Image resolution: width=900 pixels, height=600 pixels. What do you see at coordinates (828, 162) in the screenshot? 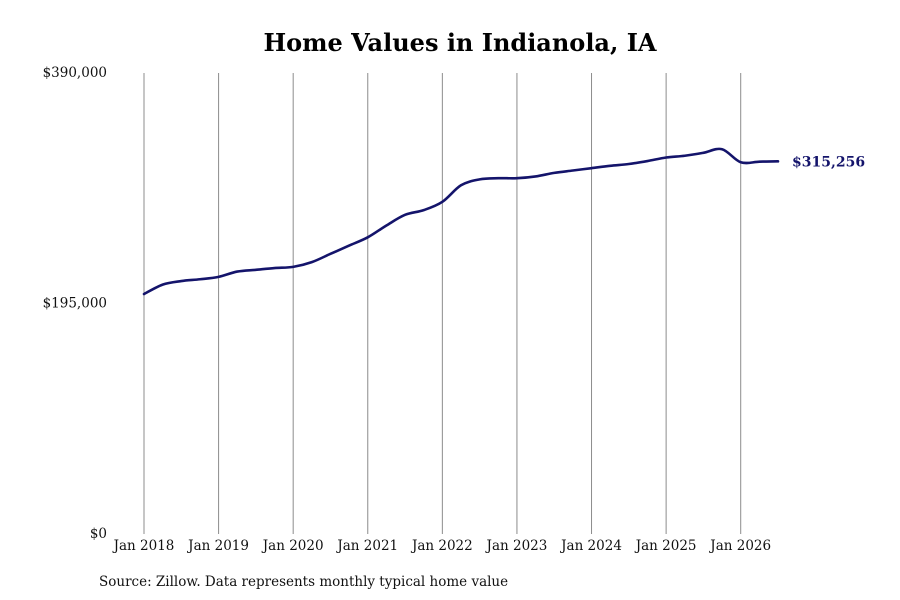
I see `series-end-value-label: $315,256` at bounding box center [828, 162].